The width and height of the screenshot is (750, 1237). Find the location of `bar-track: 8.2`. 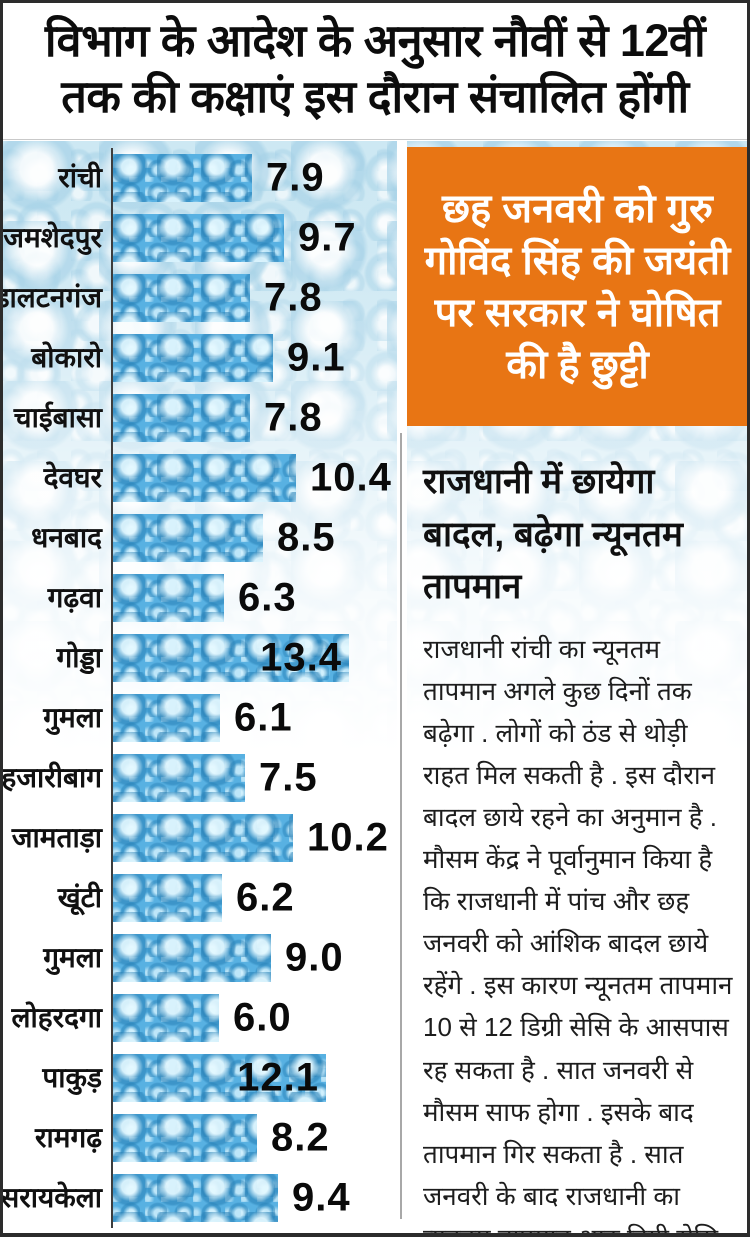

bar-track: 8.2 is located at coordinates (253, 1138).